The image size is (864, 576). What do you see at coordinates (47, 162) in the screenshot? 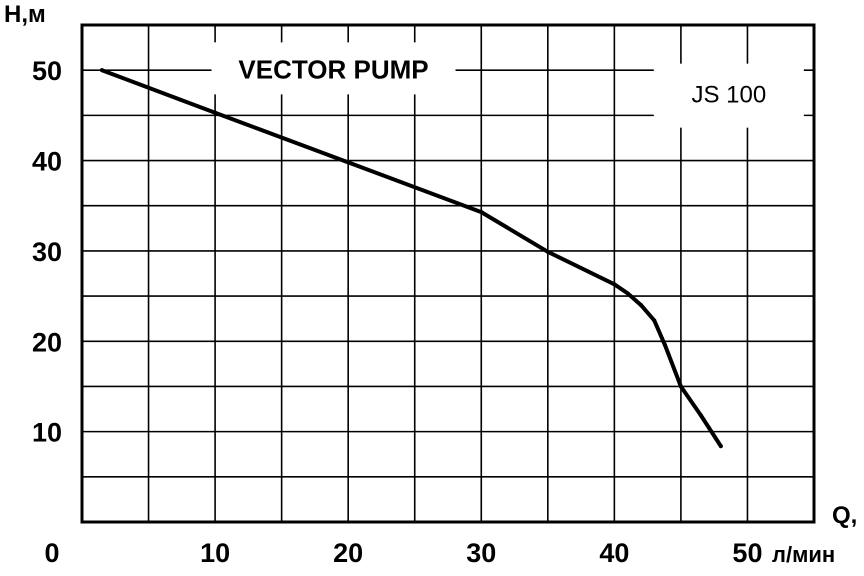
I see `y-tick-label: 40` at bounding box center [47, 162].